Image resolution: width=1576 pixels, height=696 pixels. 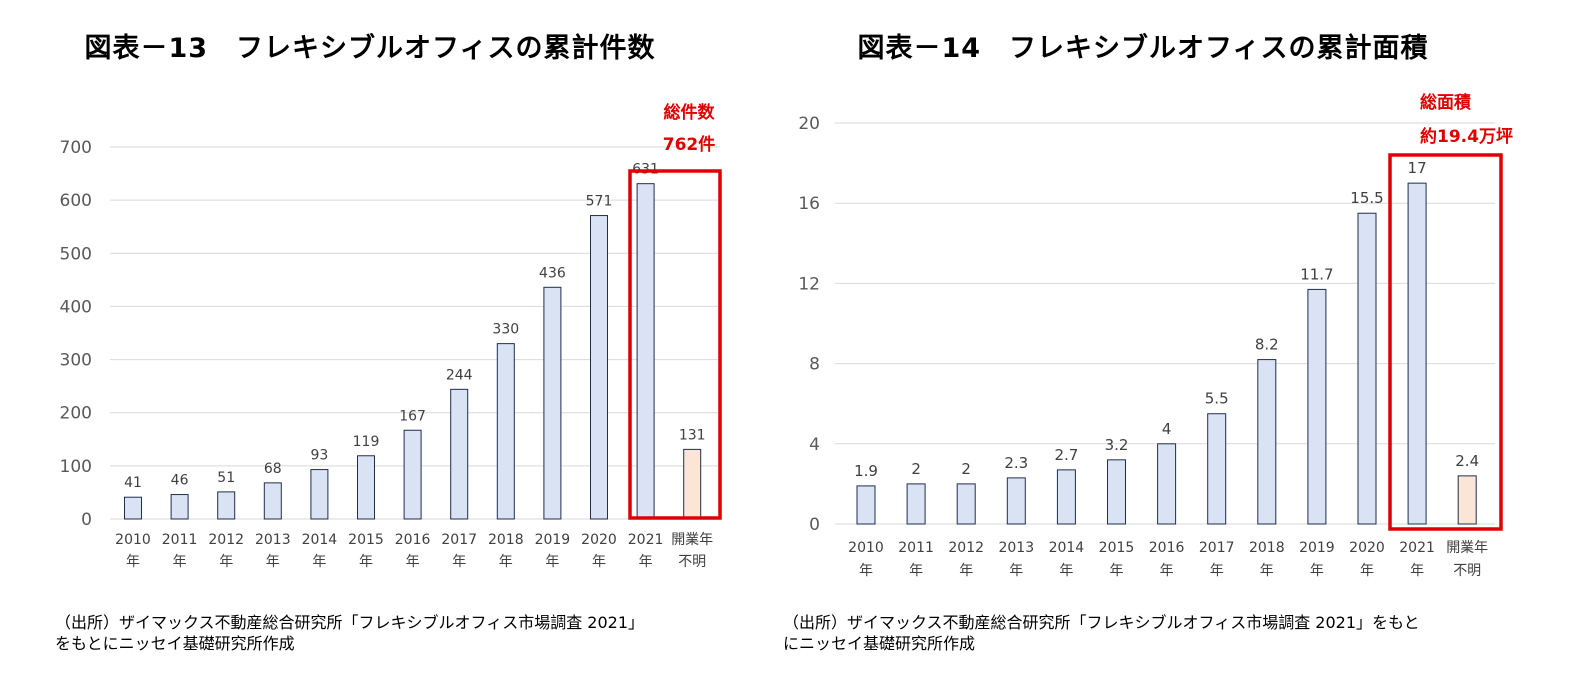 What do you see at coordinates (692, 435) in the screenshot?
I see `data-label: 131` at bounding box center [692, 435].